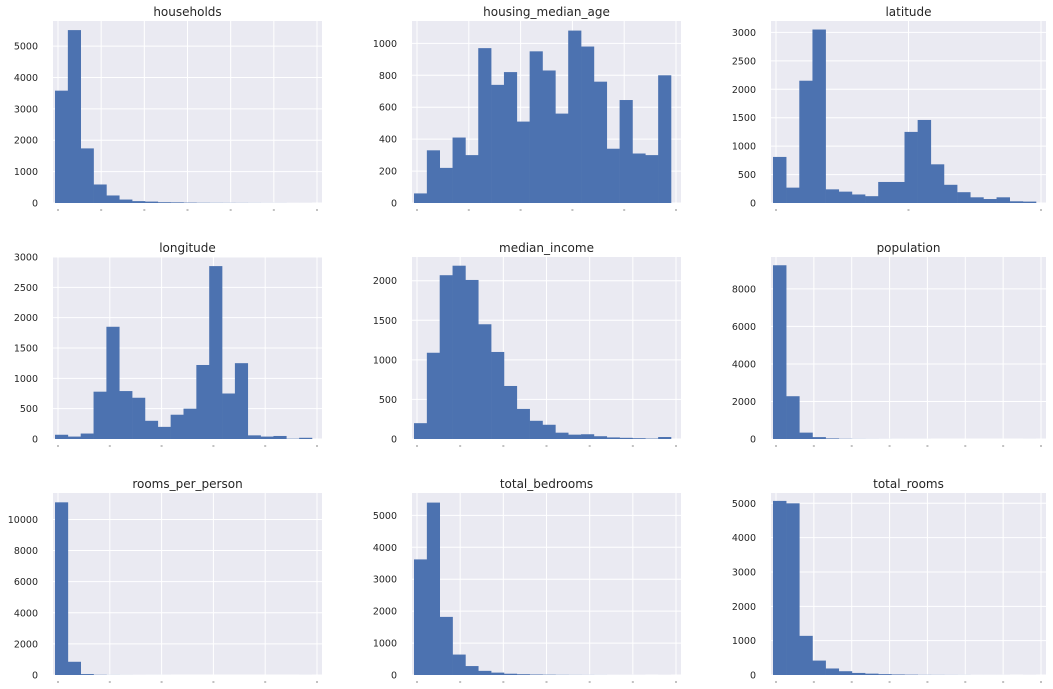 The image size is (1053, 689). What do you see at coordinates (744, 118) in the screenshot?
I see `y-tick-label: 1500` at bounding box center [744, 118].